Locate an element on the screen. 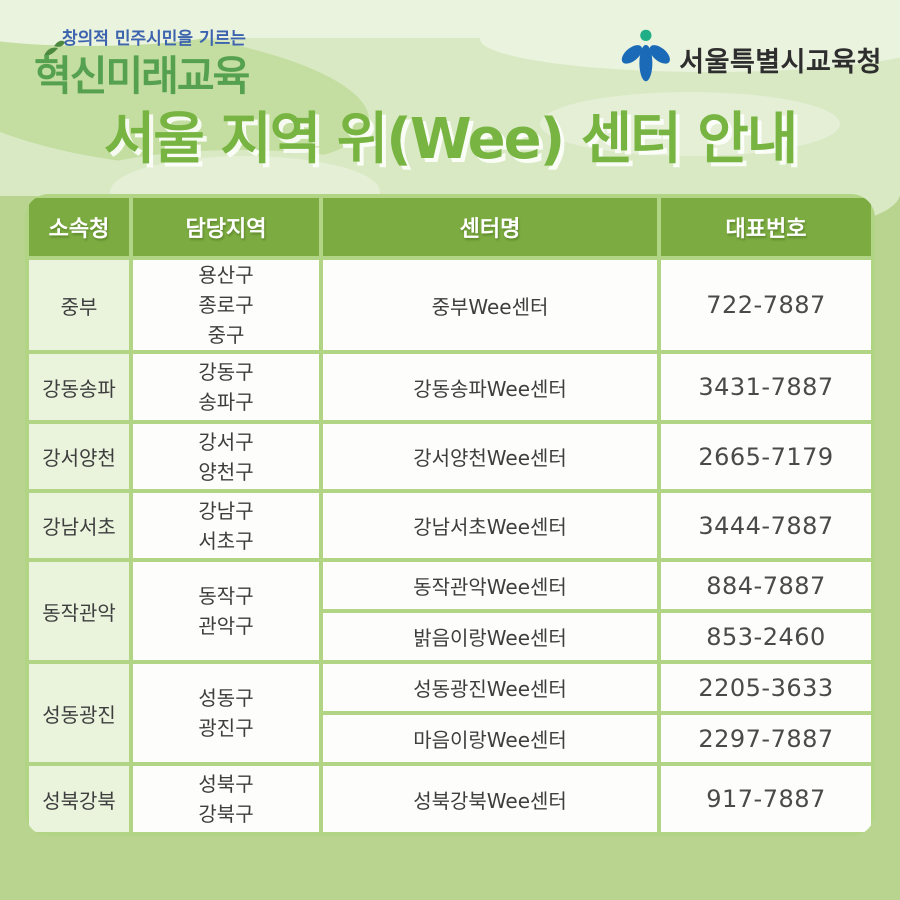 This screenshot has width=900, height=900. cell-center-name: 강남서초Wee센터 is located at coordinates (490, 525).